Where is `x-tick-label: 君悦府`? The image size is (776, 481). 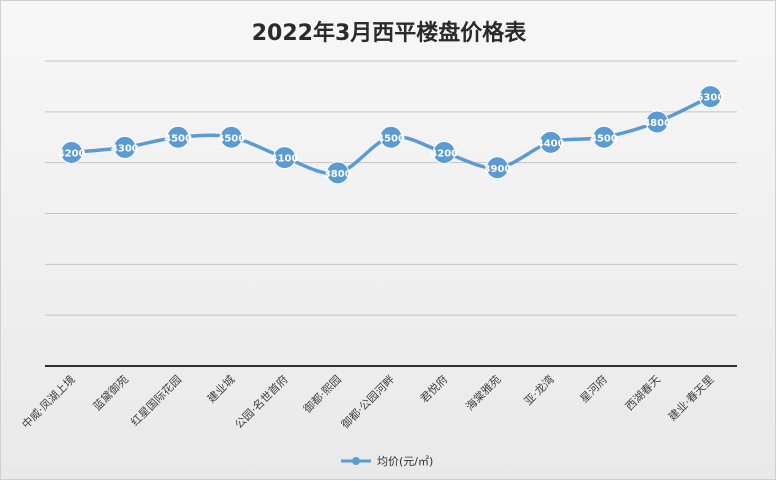
x-tick-label: 君悦府 is located at coordinates (433, 388).